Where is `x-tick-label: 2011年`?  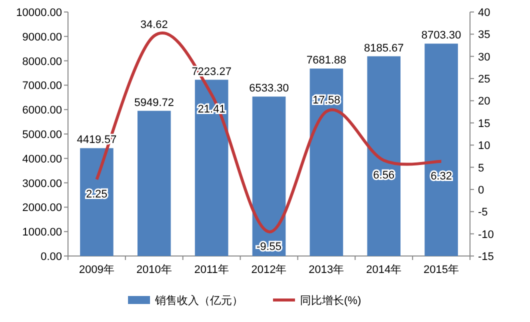
x-tick-label: 2011年 is located at coordinates (211, 270).